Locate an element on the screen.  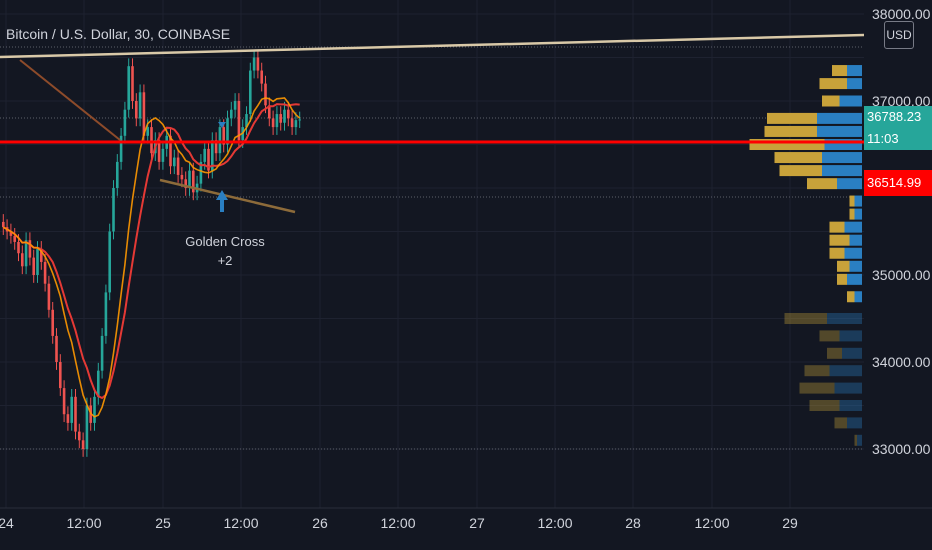
red-line-price-tag: 36514.99 is located at coordinates (898, 183).